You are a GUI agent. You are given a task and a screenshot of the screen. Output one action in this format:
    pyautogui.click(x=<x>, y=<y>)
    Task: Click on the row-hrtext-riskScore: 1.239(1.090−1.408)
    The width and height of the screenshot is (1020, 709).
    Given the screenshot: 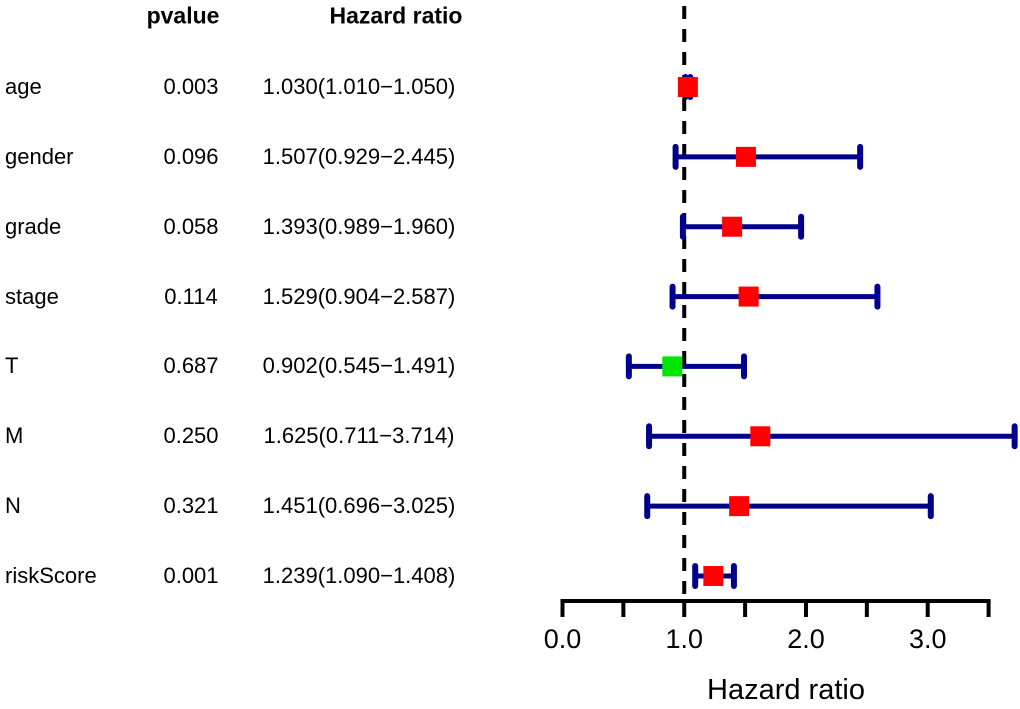 What is the action you would take?
    pyautogui.click(x=359, y=575)
    